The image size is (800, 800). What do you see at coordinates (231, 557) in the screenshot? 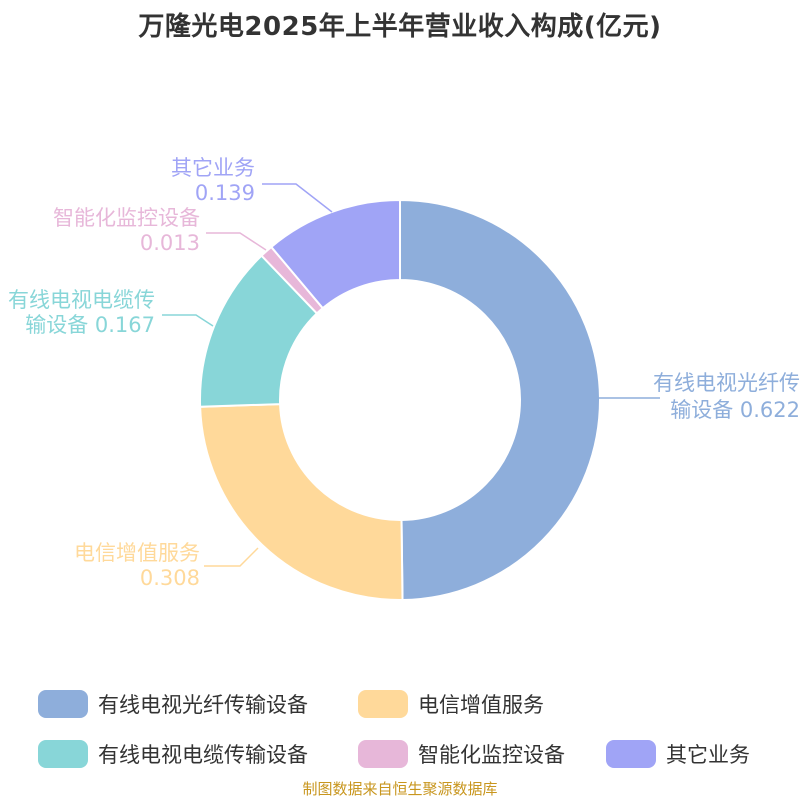
I see `leader-line-telecom` at bounding box center [231, 557].